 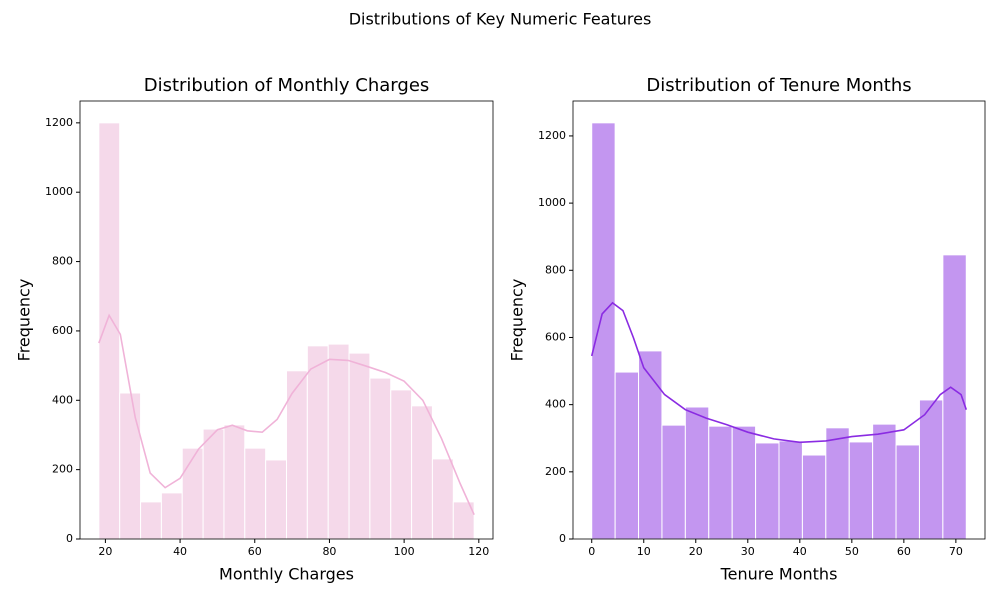 I want to click on x-tick-label: 100, so click(x=404, y=551).